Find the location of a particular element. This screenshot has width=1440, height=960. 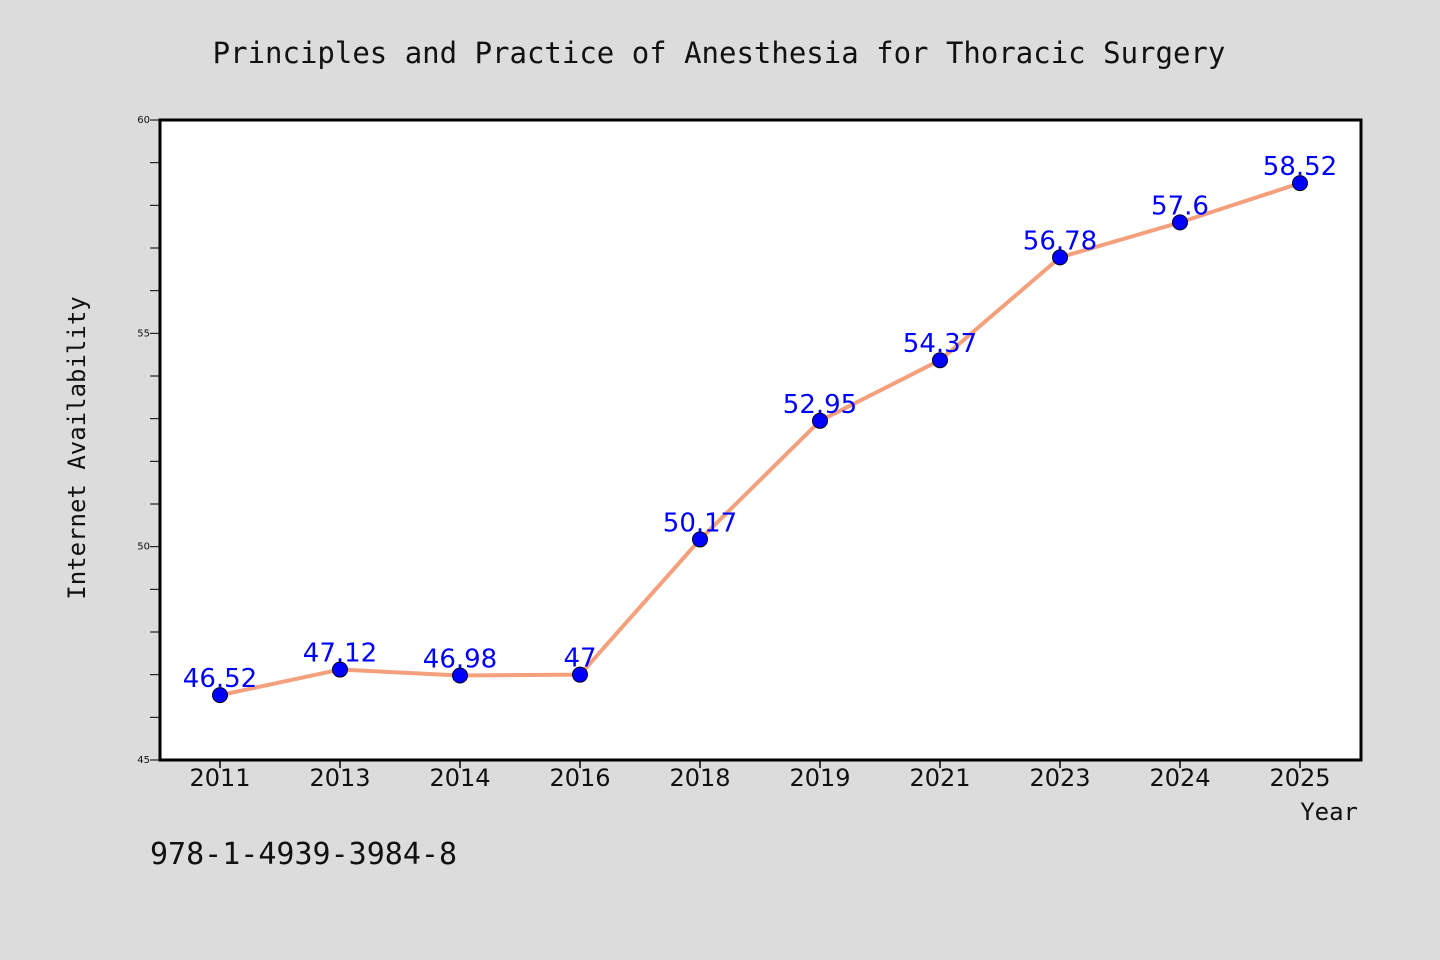

x-tick-label: 2019 is located at coordinates (819, 778).